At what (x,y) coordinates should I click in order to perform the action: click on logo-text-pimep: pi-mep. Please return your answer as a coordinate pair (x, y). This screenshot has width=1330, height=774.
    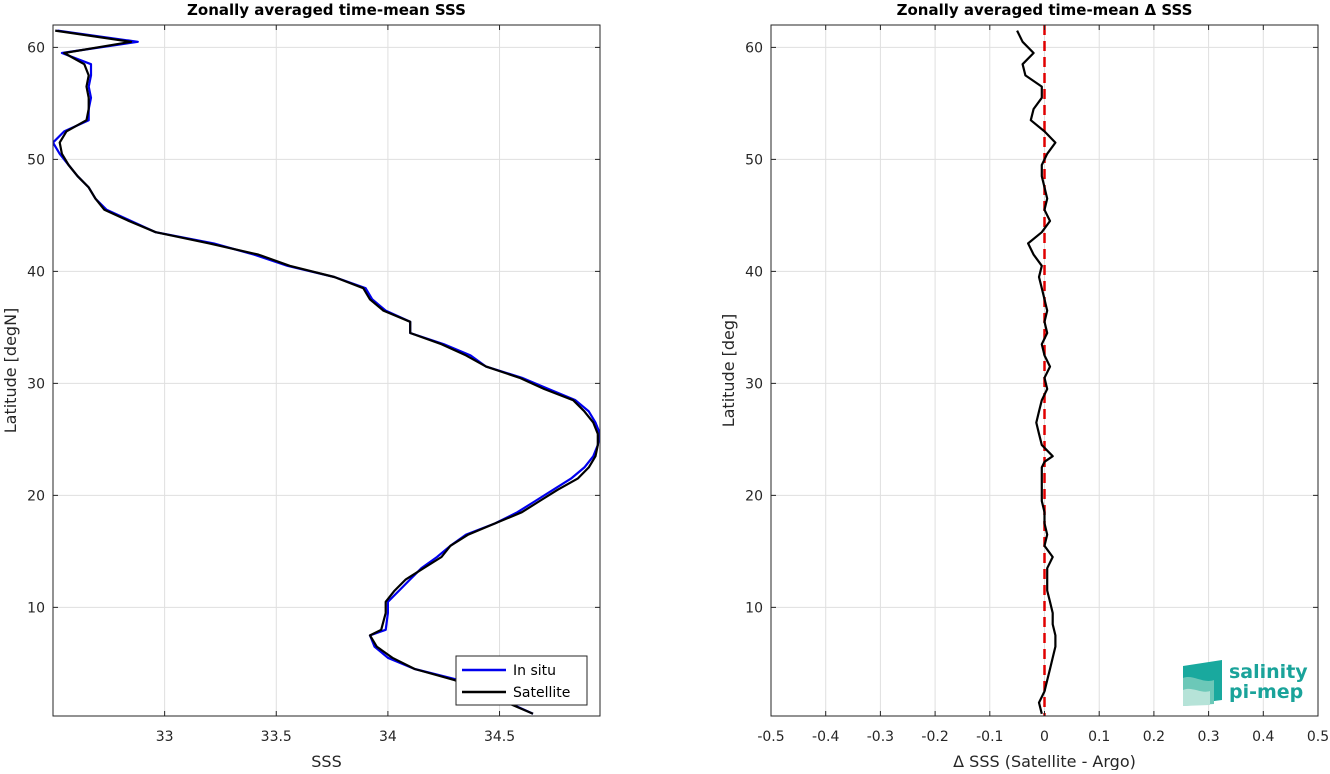
    Looking at the image, I should click on (1266, 692).